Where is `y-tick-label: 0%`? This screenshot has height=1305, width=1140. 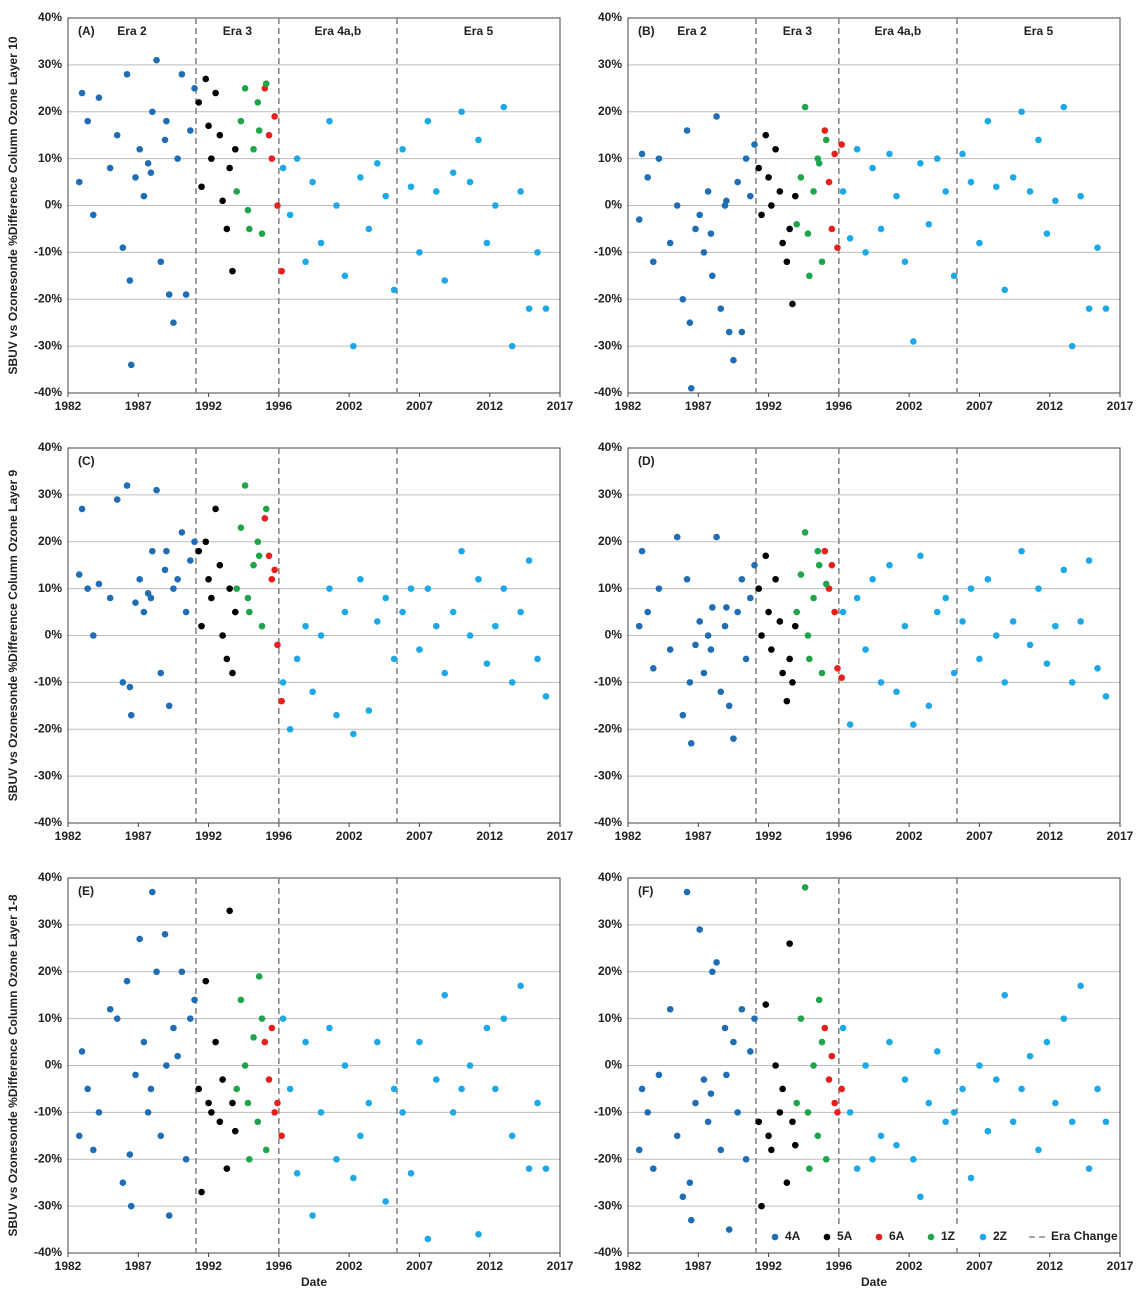
y-tick-label: 0% is located at coordinates (54, 635).